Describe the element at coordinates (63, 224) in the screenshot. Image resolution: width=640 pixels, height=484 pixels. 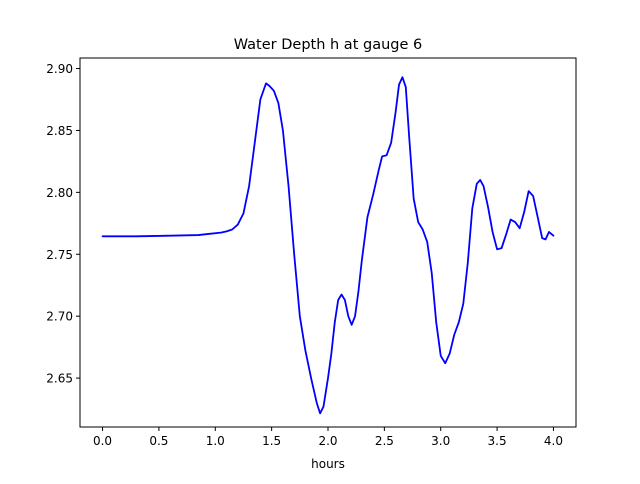
I see `y-axis: 2.65 2.70 2.75 2.80 2.85 2.90` at that location.